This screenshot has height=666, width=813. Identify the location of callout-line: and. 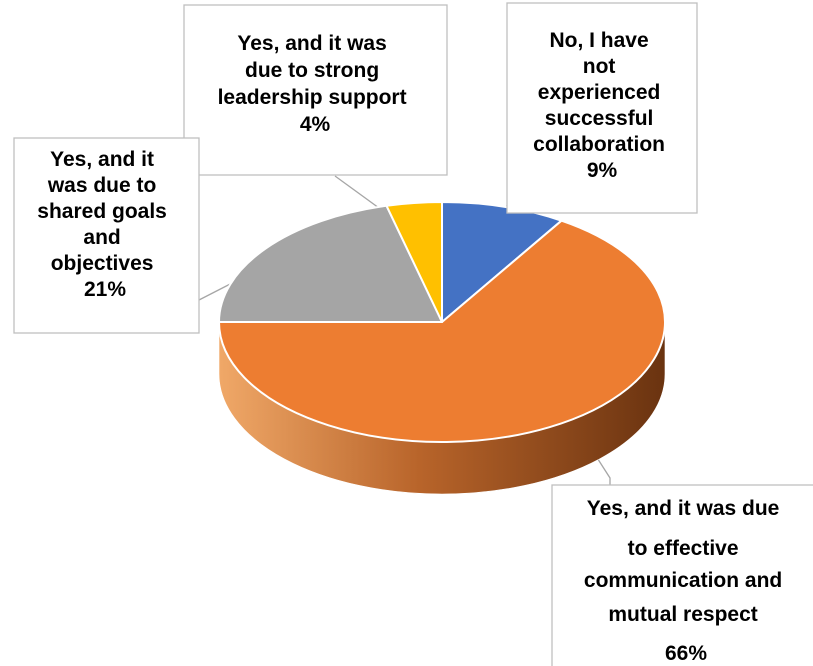
(101, 237).